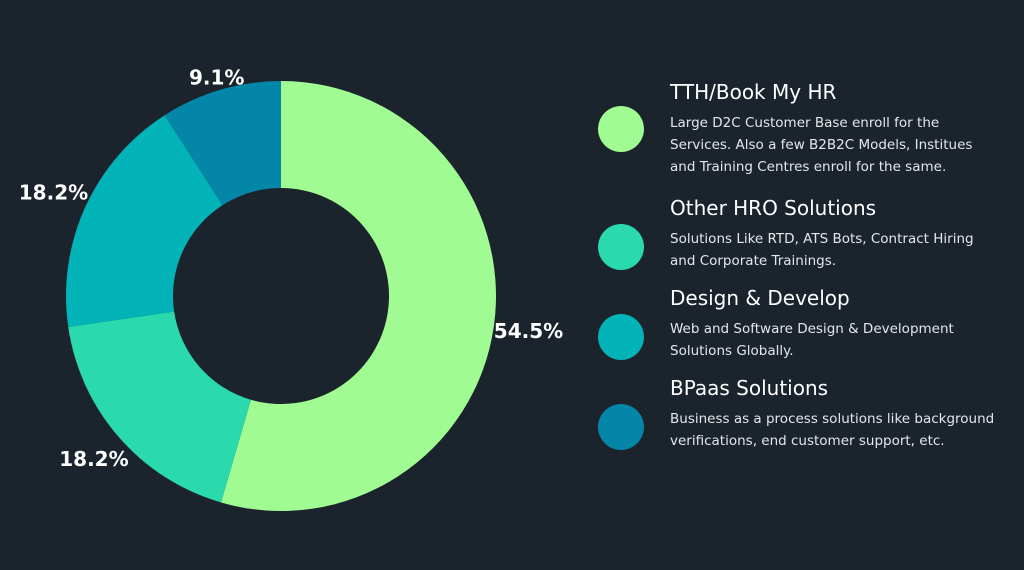 The image size is (1024, 570). Describe the element at coordinates (144, 221) in the screenshot. I see `slice-design` at that location.